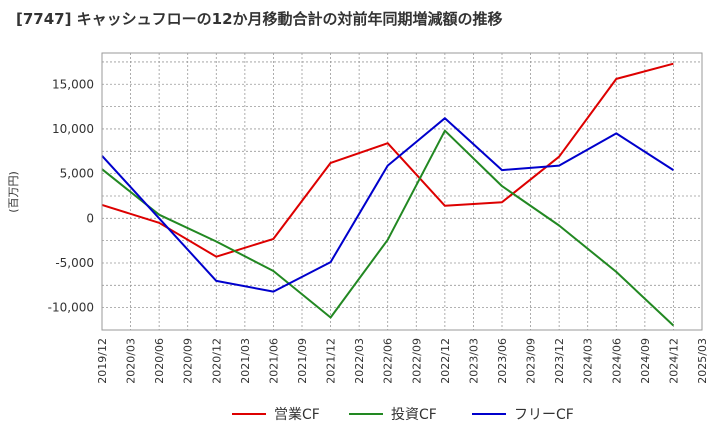  I want to click on y-tick-label: -5,000, so click(74, 263).